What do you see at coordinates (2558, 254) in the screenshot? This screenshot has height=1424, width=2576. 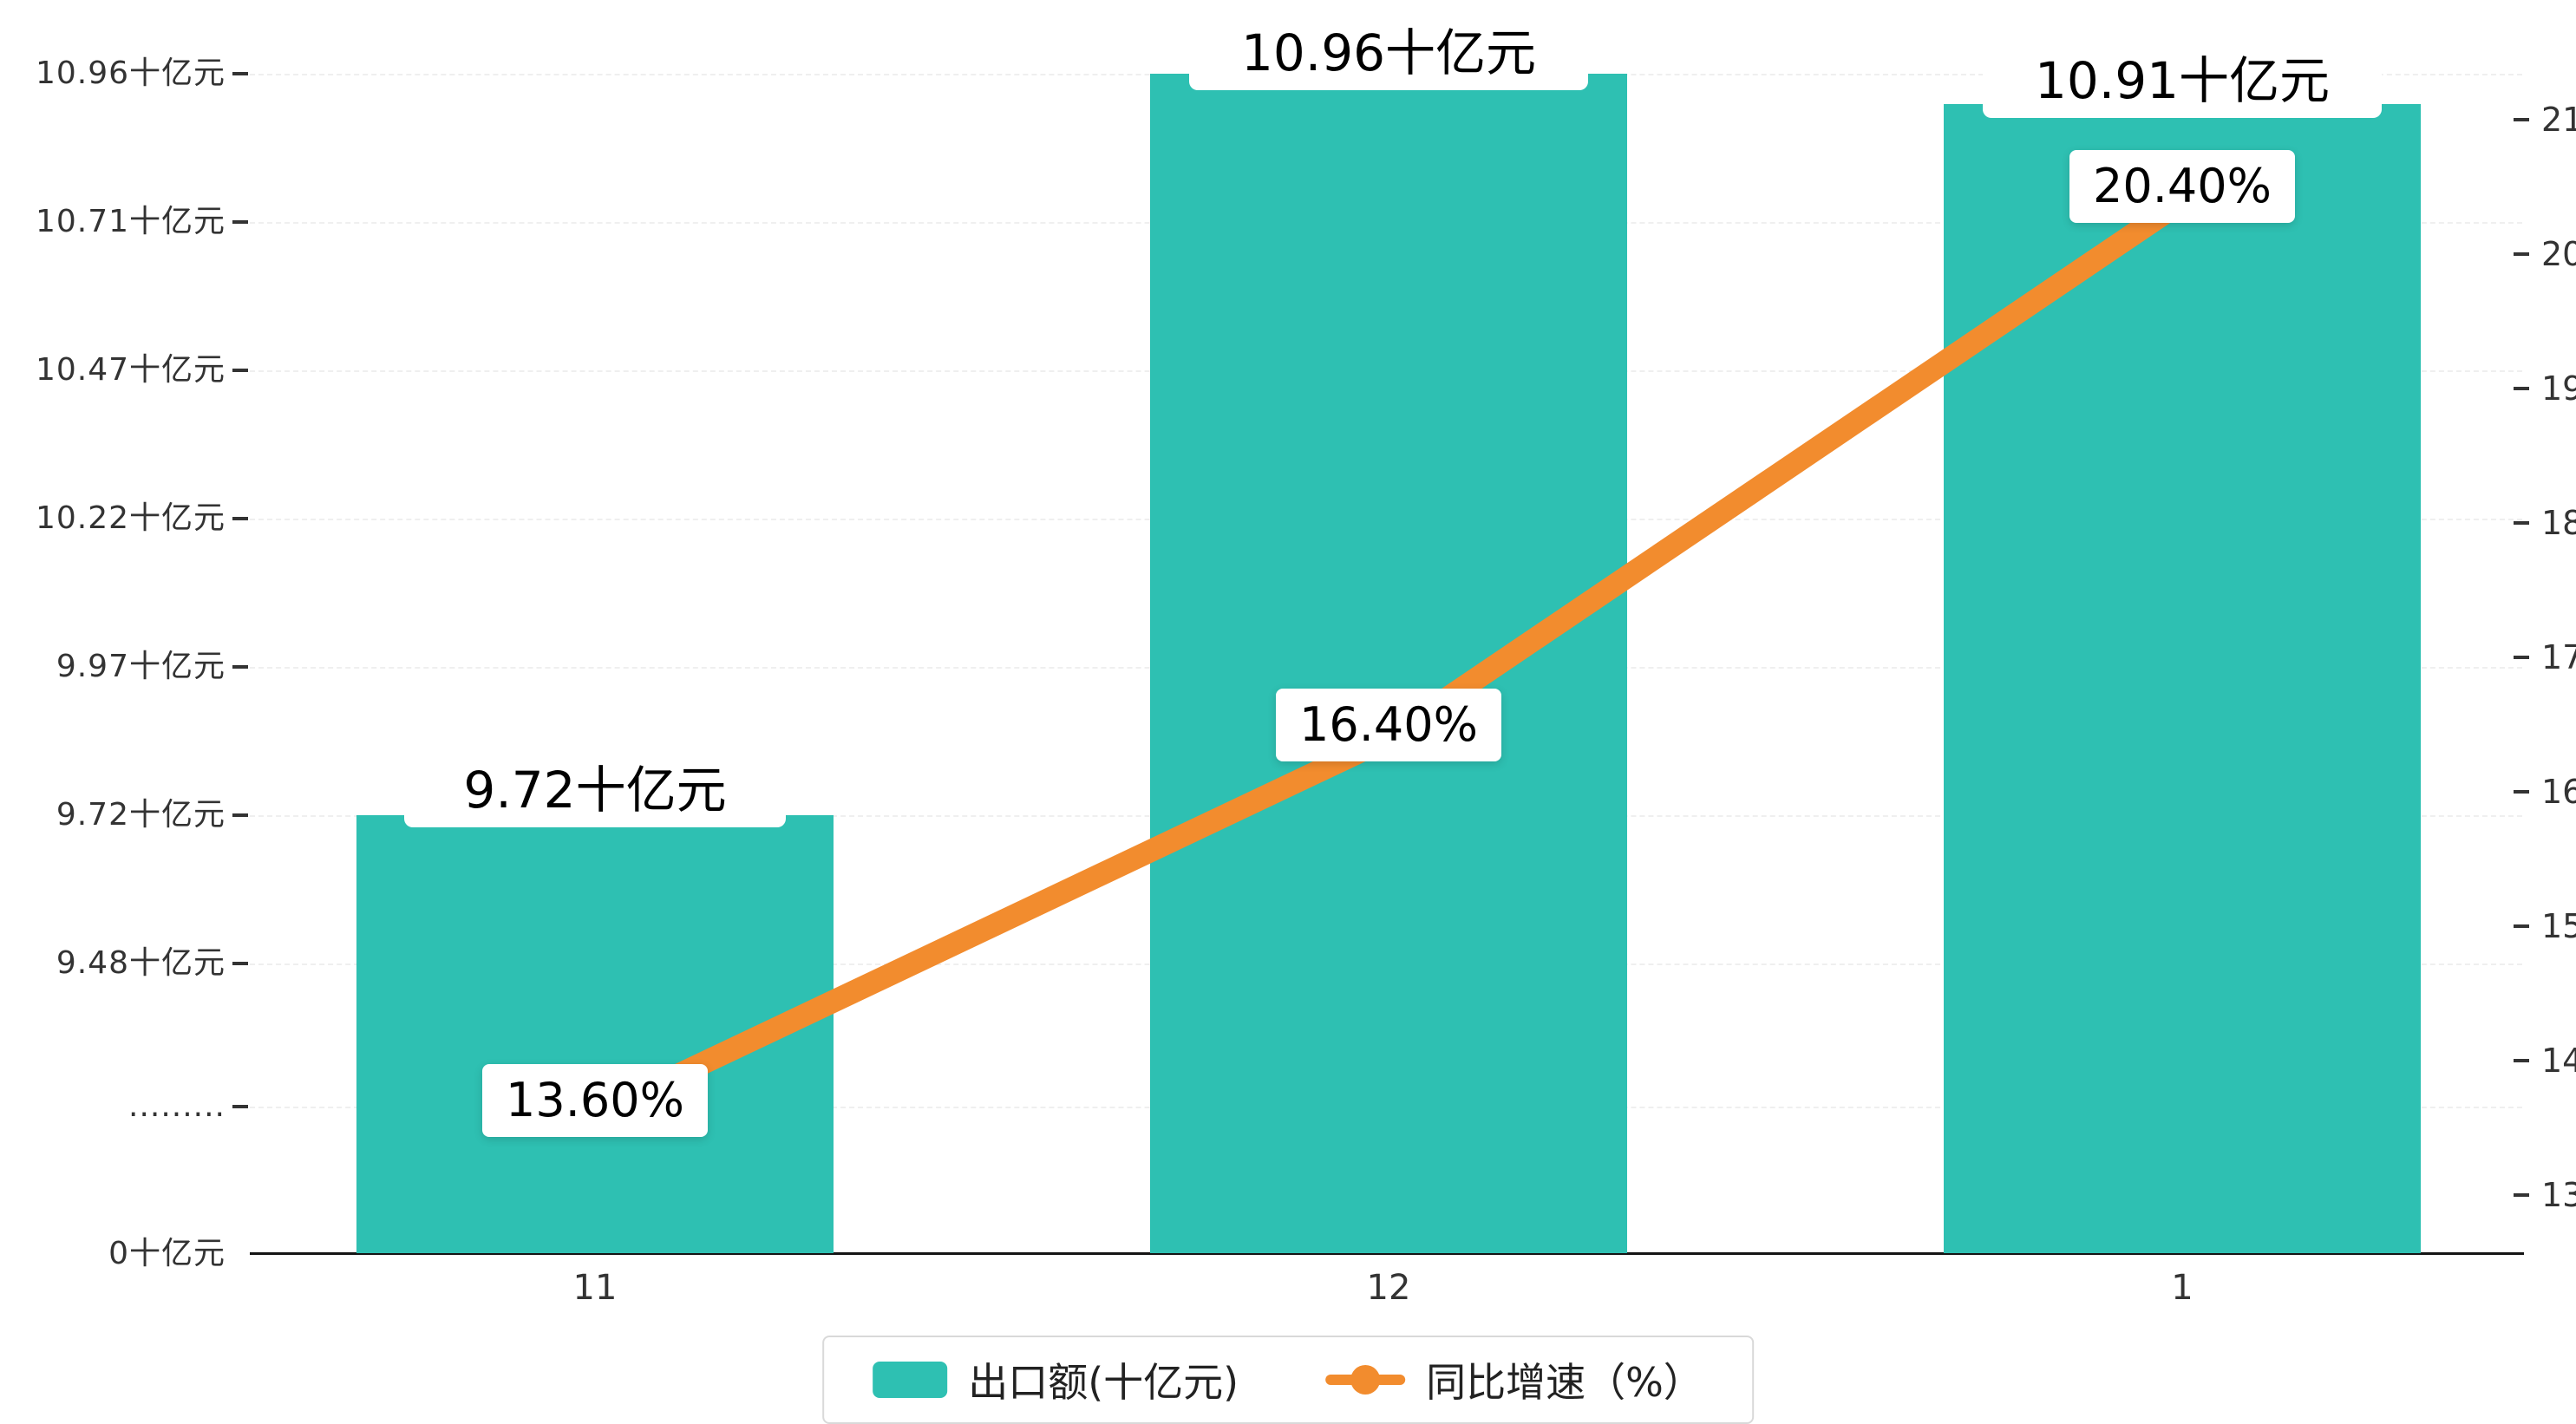 I see `right-axis-tick-label: 20` at bounding box center [2558, 254].